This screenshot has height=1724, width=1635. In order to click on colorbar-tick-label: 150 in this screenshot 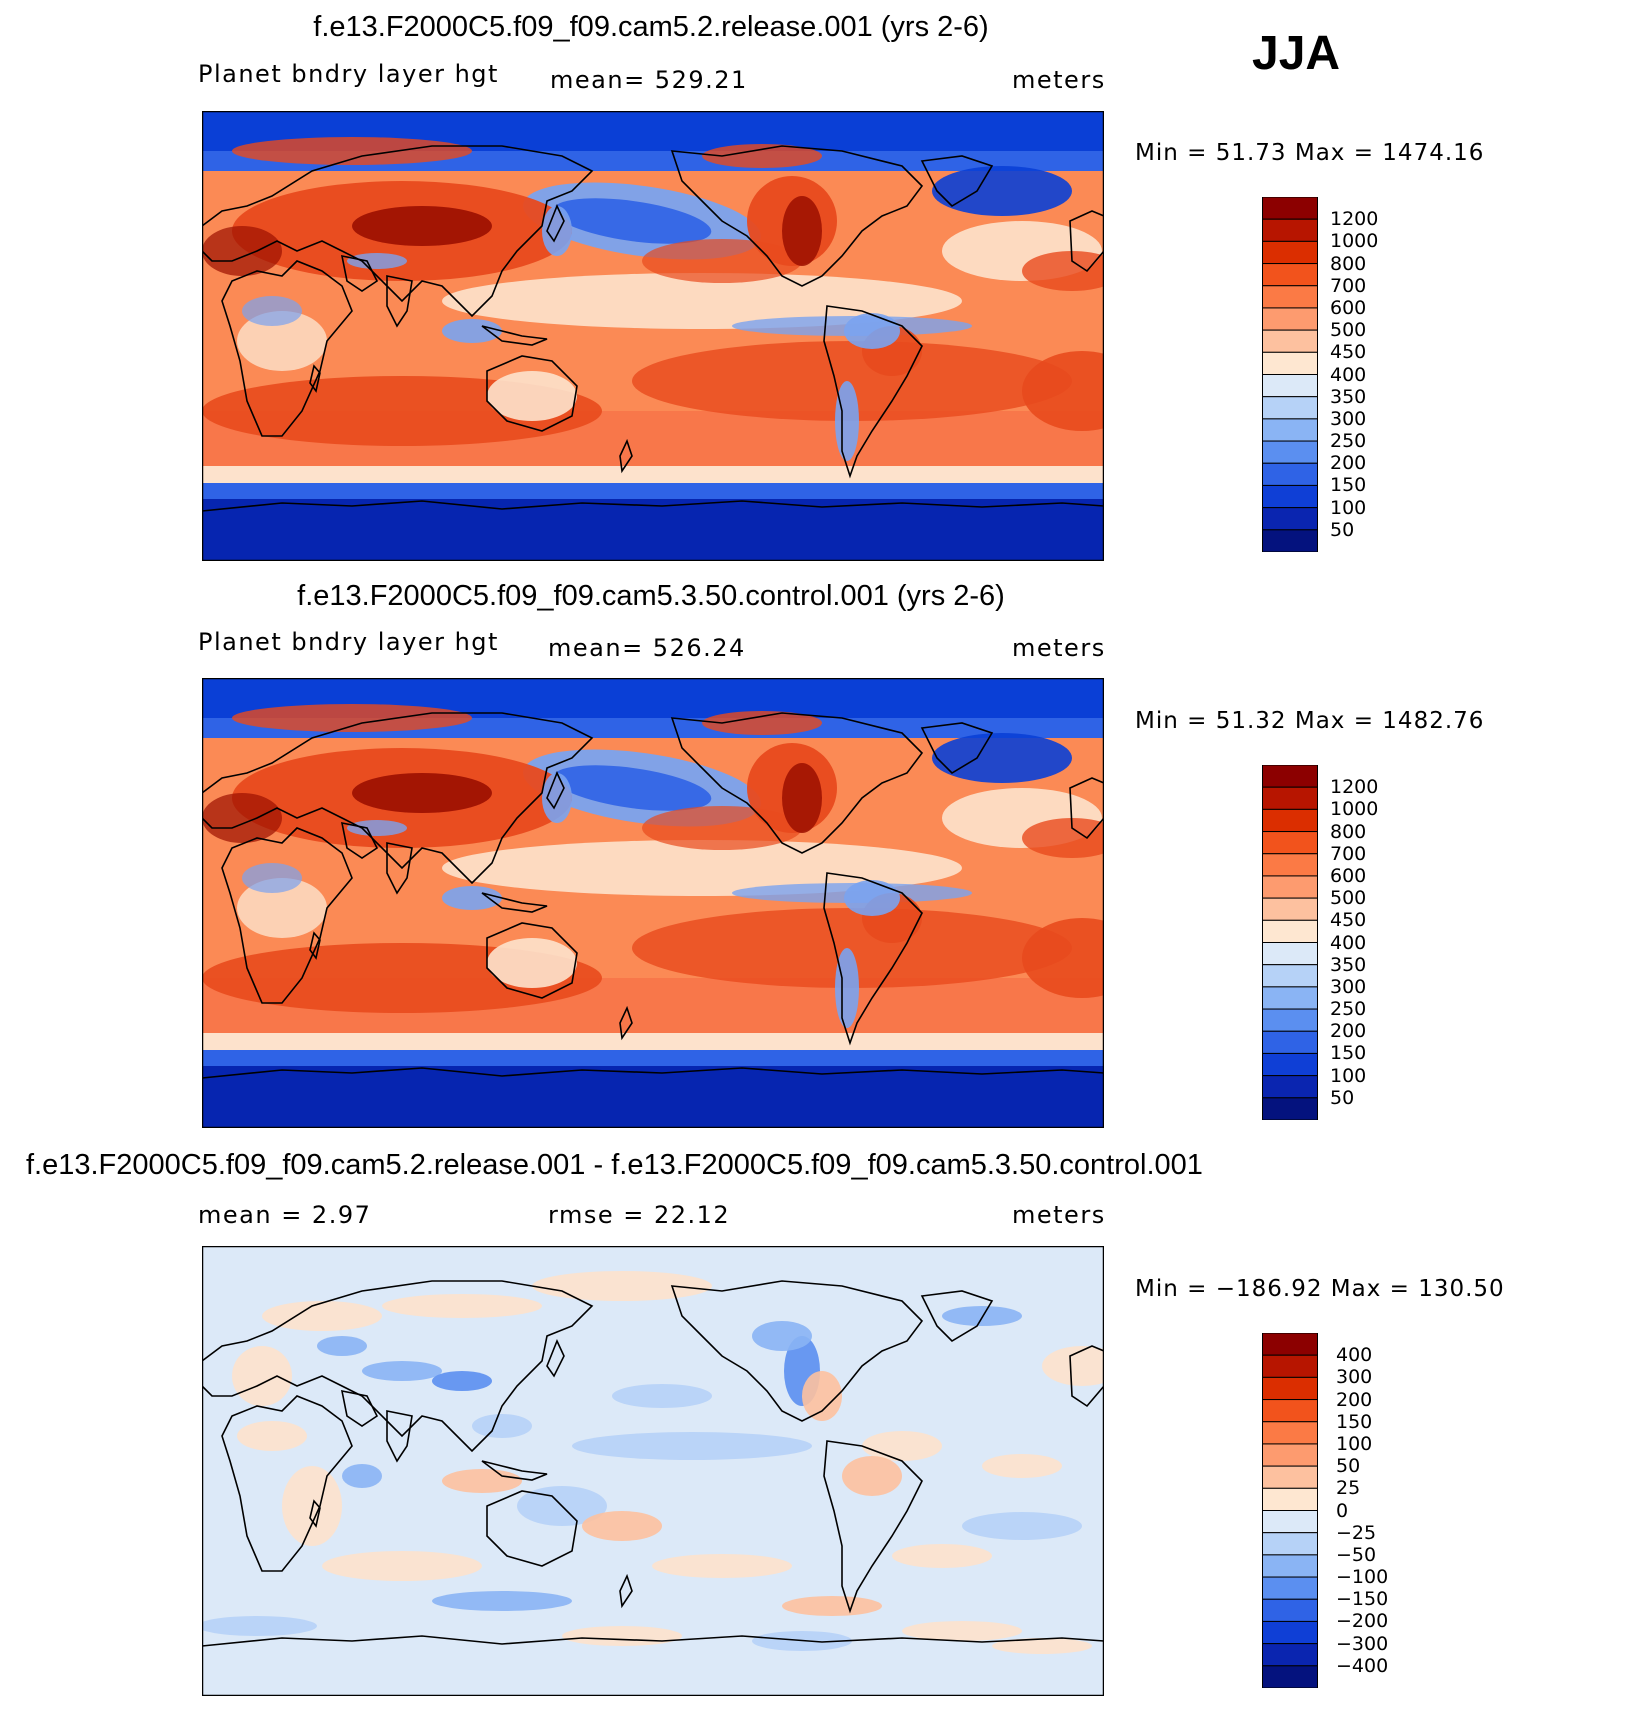, I will do `click(1348, 1053)`.